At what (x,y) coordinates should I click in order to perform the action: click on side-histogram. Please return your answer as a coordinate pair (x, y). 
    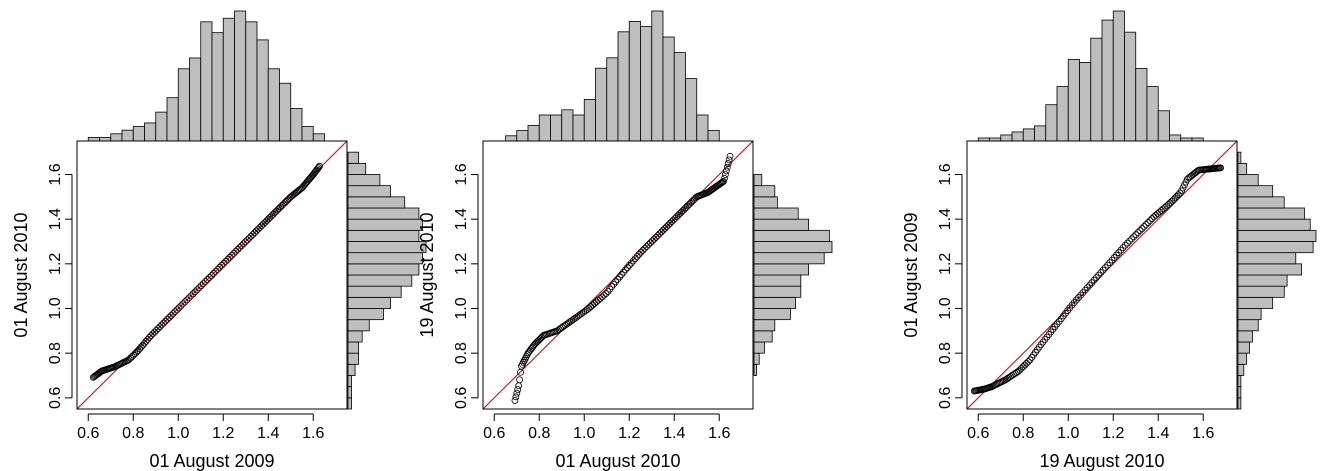
    Looking at the image, I should click on (1277, 280).